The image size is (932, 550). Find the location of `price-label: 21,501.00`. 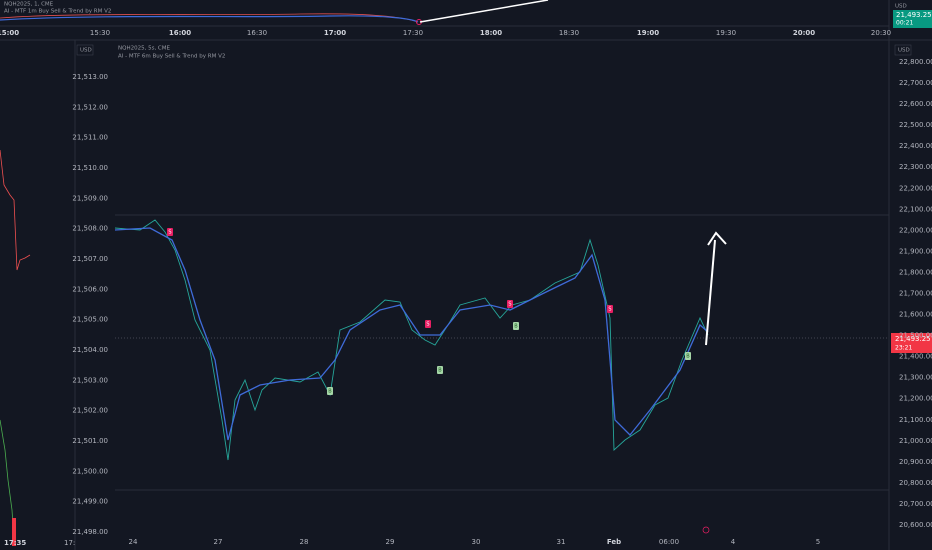

price-label: 21,501.00 is located at coordinates (90, 441).